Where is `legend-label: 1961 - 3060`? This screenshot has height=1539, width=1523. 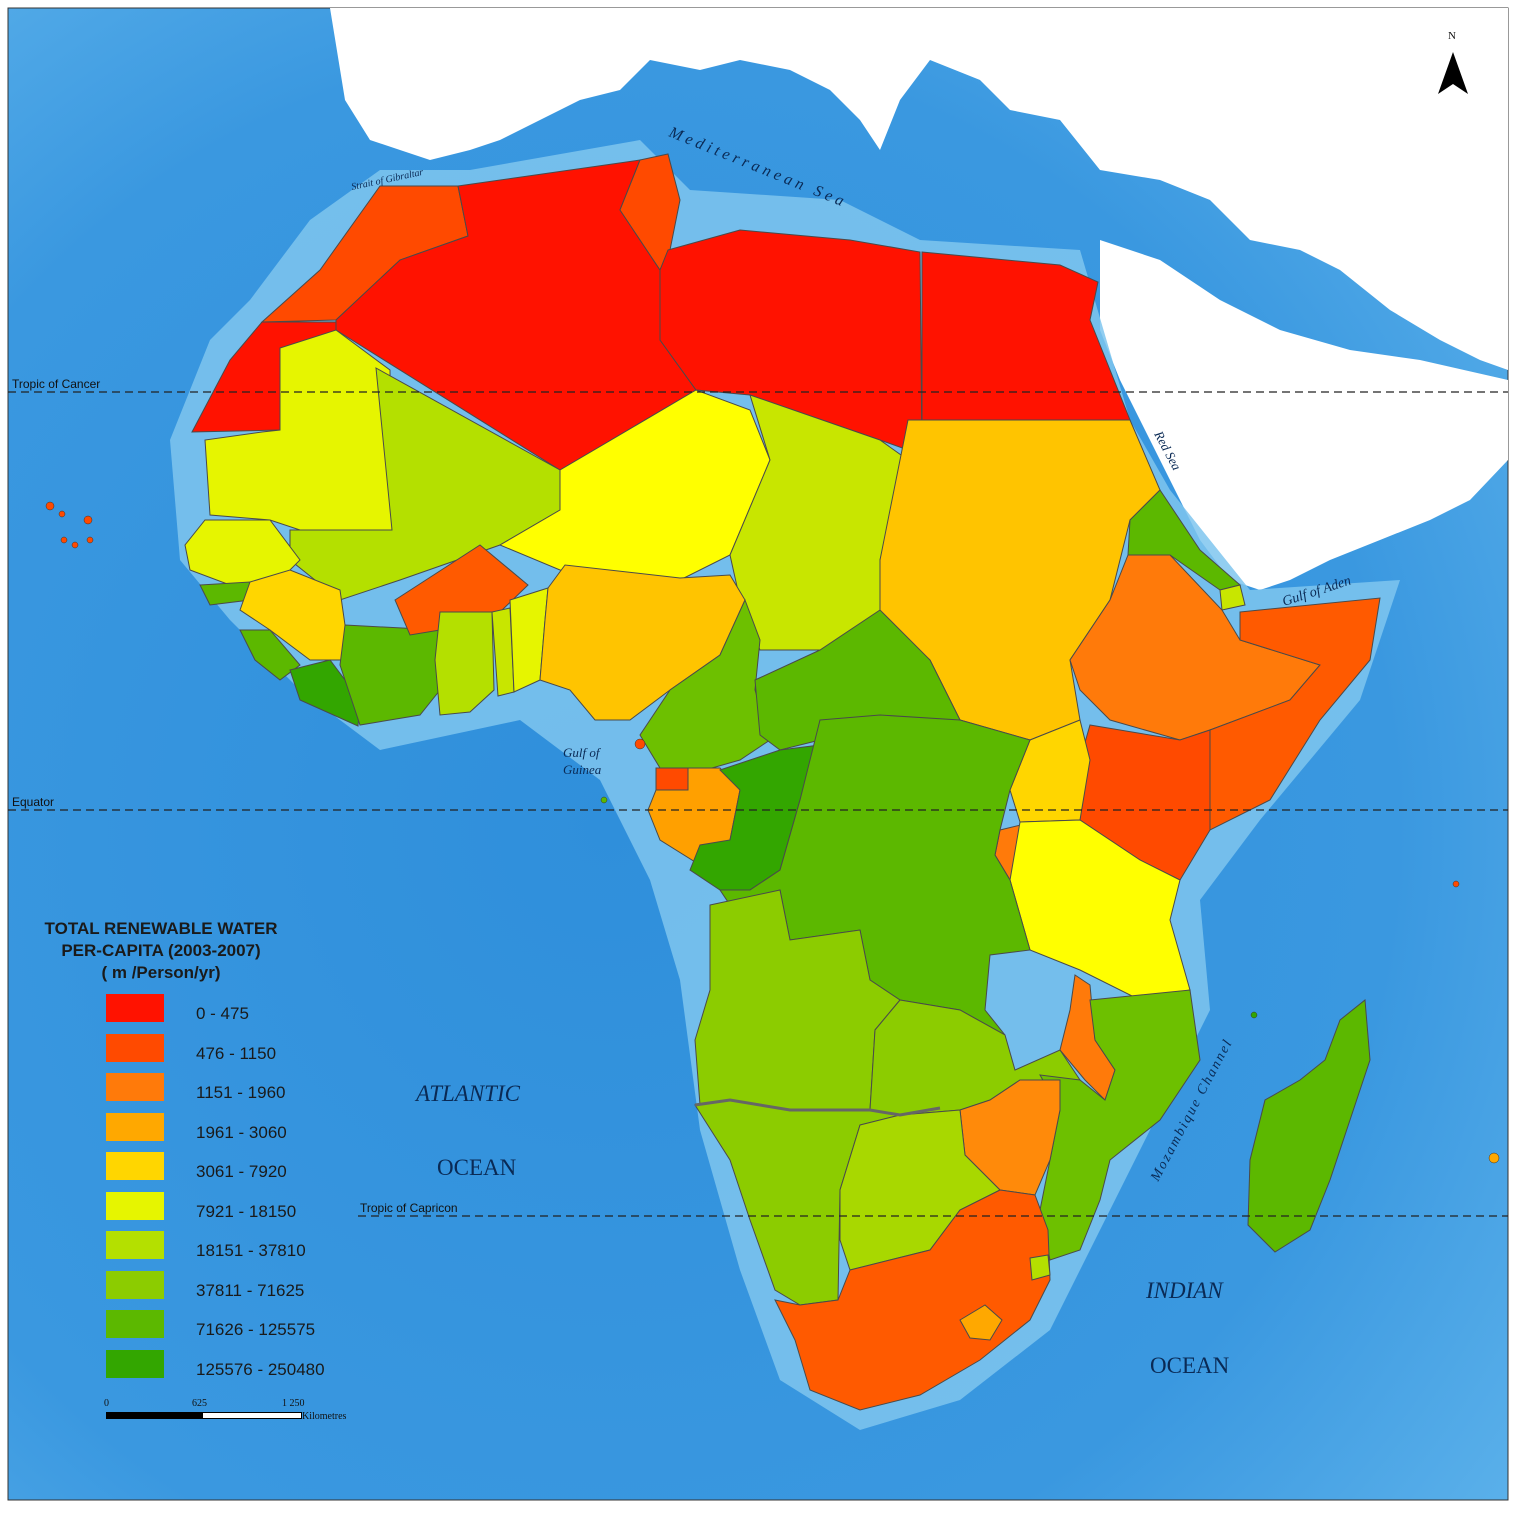 legend-label: 1961 - 3060 is located at coordinates (241, 1132).